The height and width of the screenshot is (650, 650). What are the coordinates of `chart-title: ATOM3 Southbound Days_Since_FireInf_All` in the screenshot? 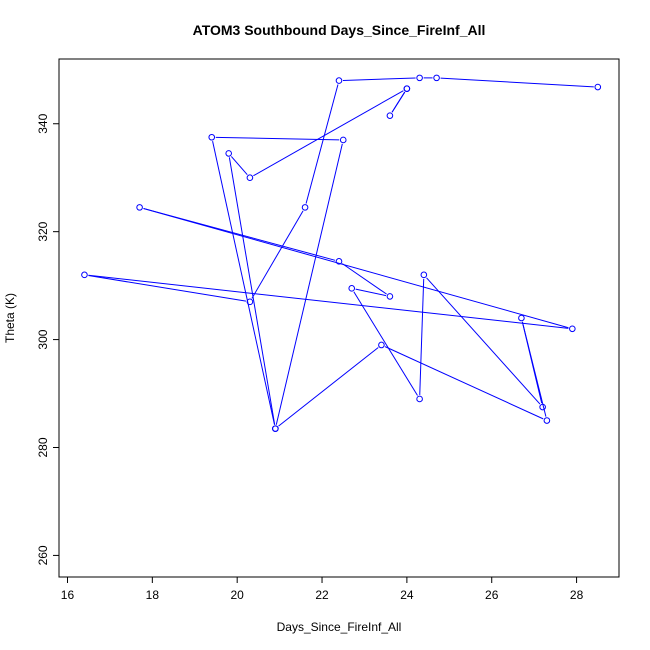 It's located at (339, 30).